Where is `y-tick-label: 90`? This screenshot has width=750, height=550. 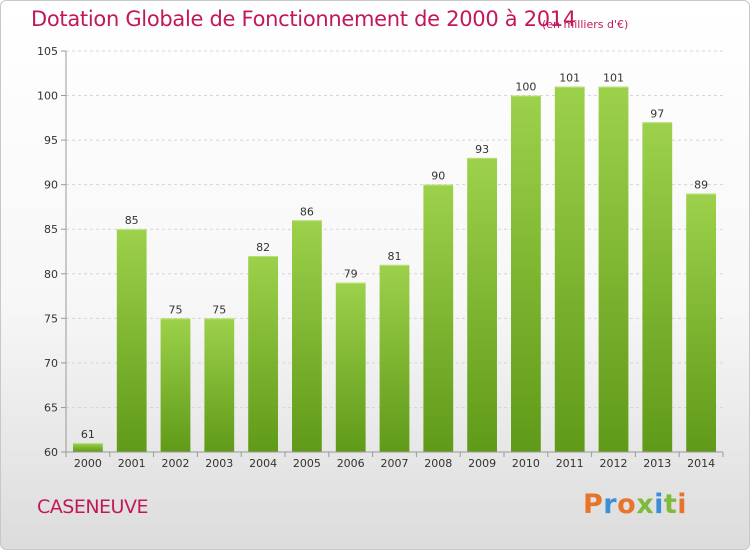 y-tick-label: 90 is located at coordinates (51, 185).